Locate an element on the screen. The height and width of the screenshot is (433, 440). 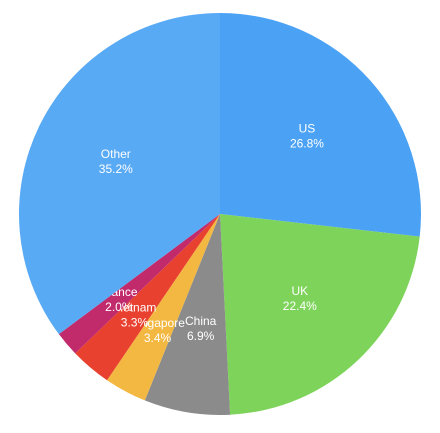
slice-value: 22.4% is located at coordinates (300, 306).